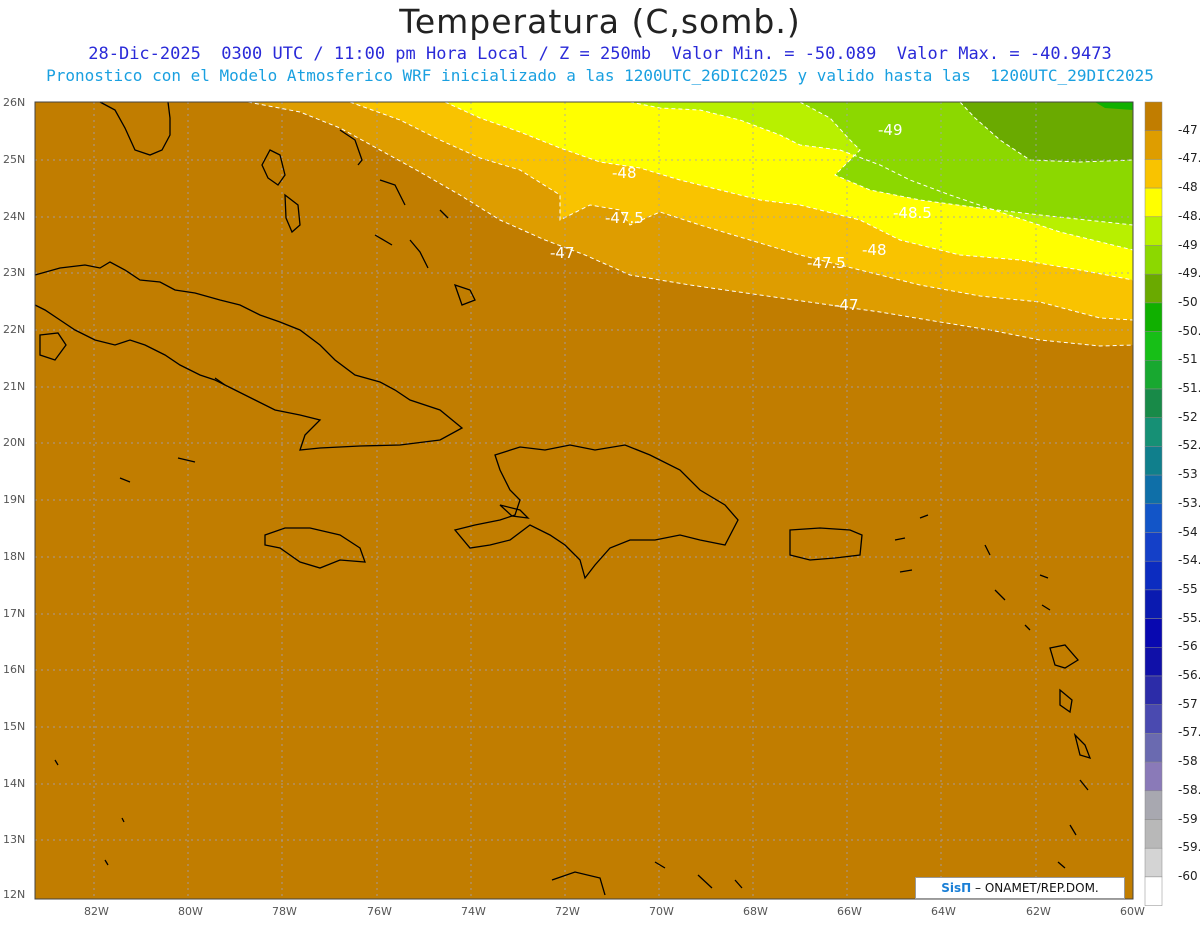  Describe the element at coordinates (379, 911) in the screenshot. I see `lon-label: 76W` at that location.